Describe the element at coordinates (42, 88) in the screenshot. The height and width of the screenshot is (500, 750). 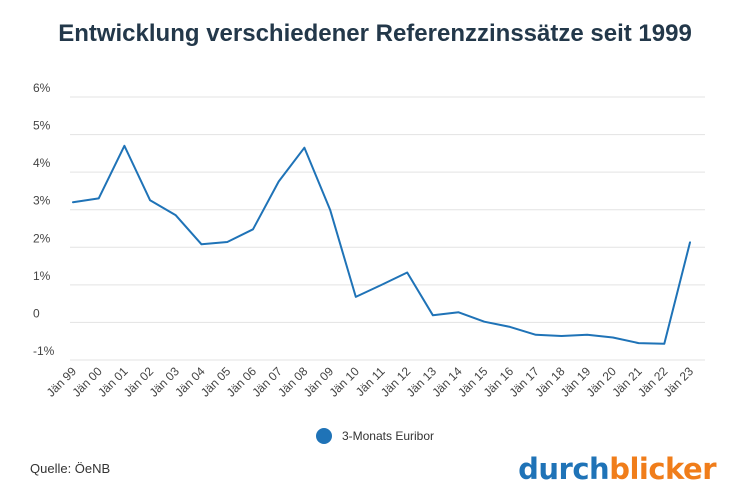
I see `y-tick-label: 6%` at that location.